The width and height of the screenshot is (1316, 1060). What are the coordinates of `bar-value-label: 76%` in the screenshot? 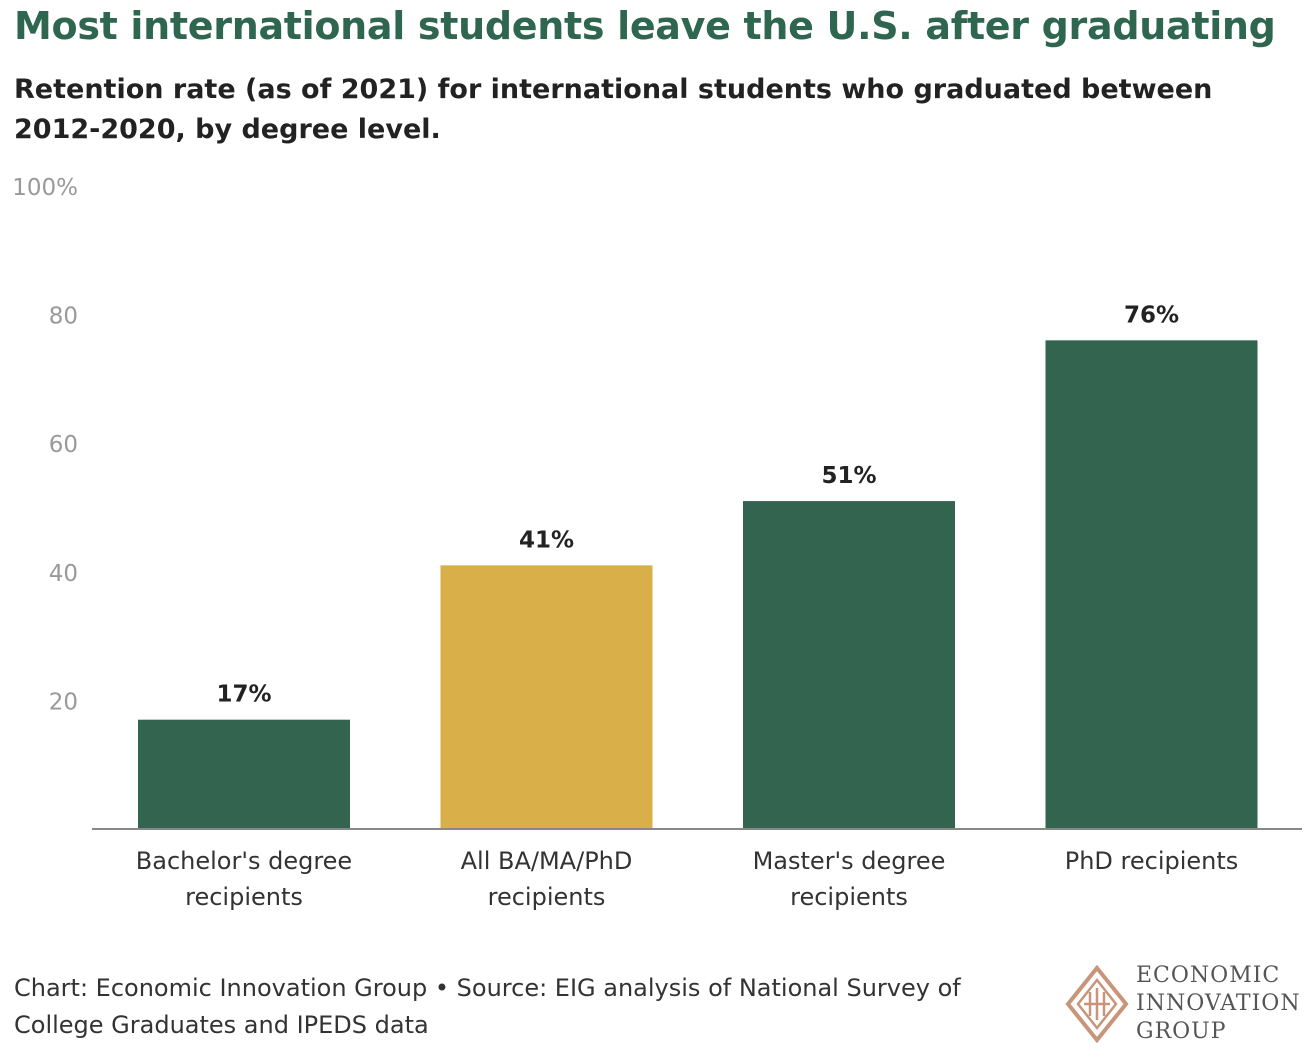 It's located at (1151, 315).